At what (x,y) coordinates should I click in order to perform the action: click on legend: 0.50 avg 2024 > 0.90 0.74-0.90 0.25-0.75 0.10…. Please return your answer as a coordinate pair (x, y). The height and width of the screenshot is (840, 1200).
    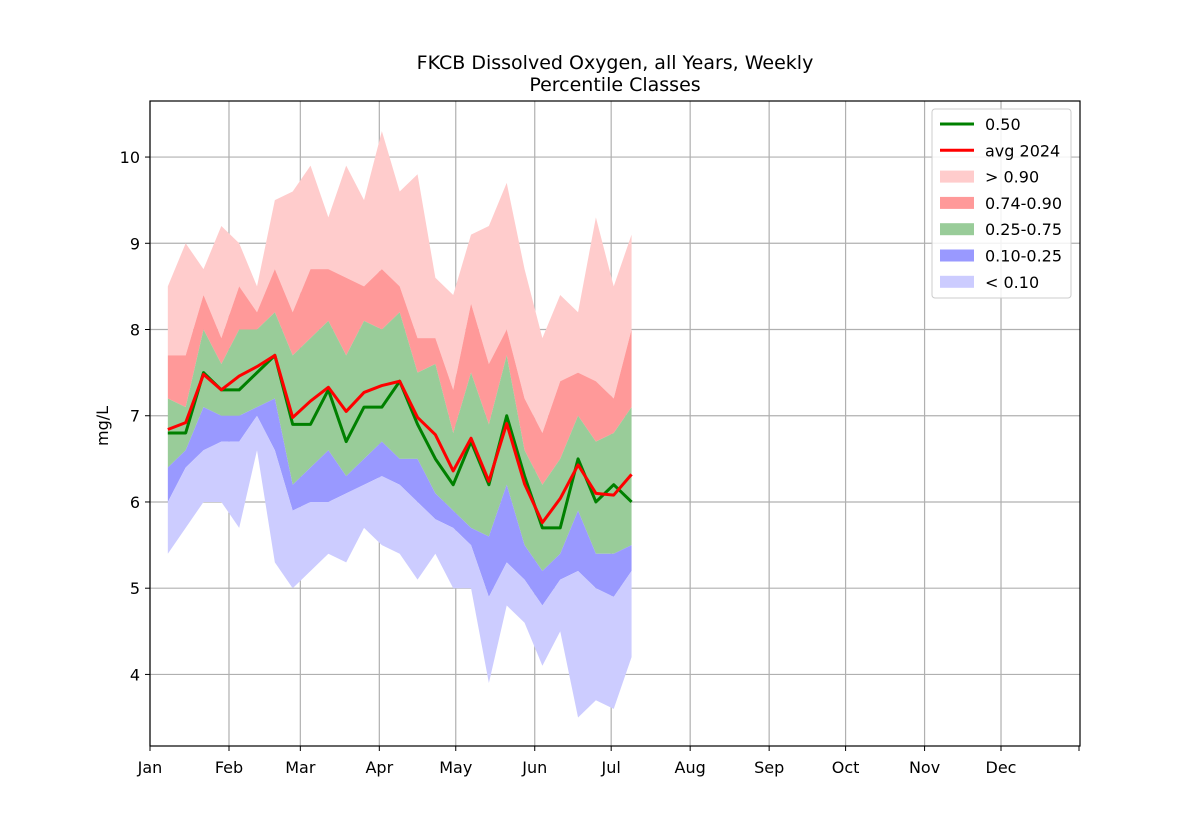
    Looking at the image, I should click on (1001, 203).